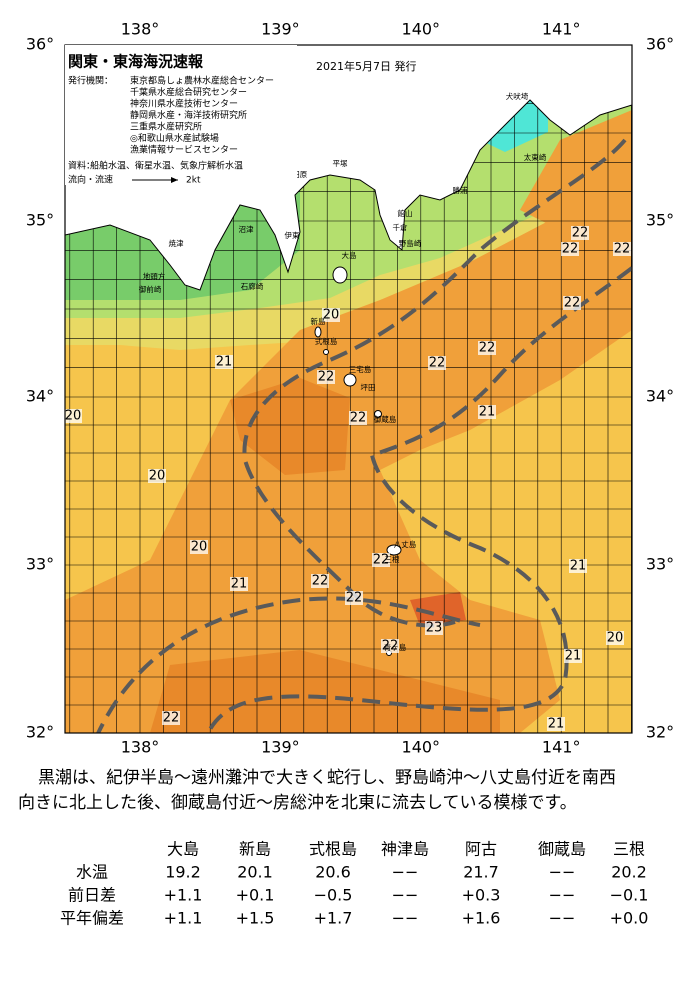  I want to click on header-box, so click(181, 115).